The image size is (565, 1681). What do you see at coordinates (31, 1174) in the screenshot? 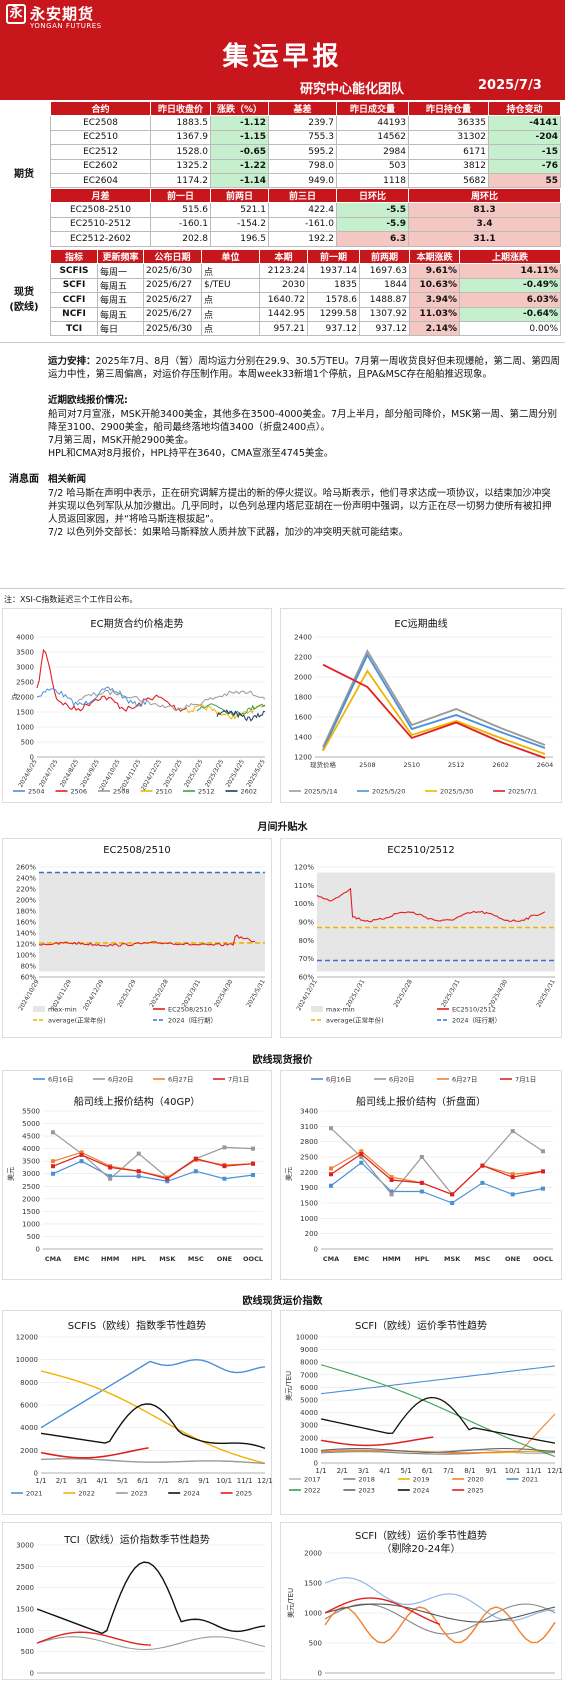
I see `y-tick-label: 3000` at bounding box center [31, 1174].